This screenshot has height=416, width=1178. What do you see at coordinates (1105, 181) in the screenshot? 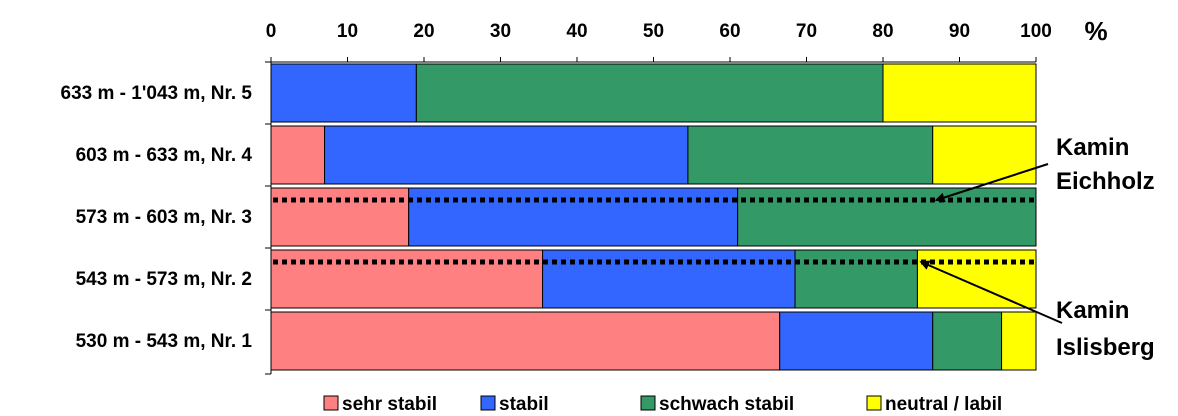
I see `annotation-label-line2: Eichholz` at bounding box center [1105, 181].